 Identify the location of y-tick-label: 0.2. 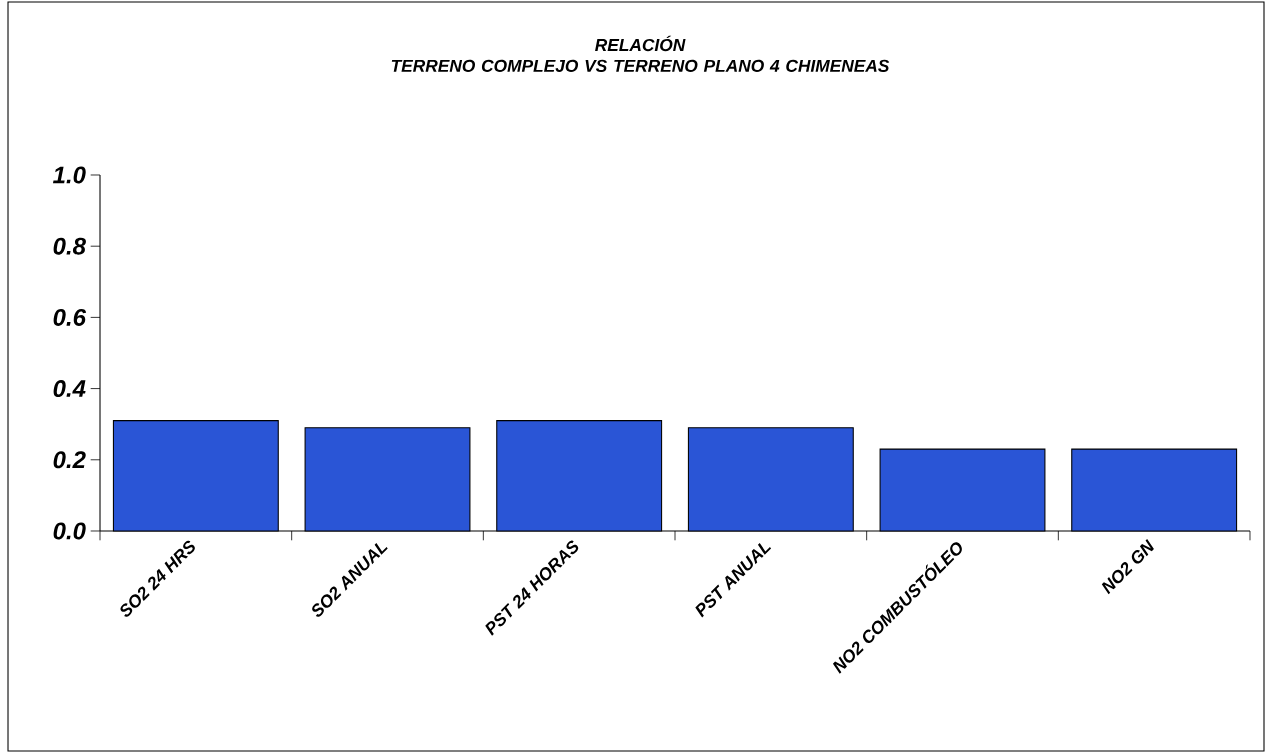
(69, 460).